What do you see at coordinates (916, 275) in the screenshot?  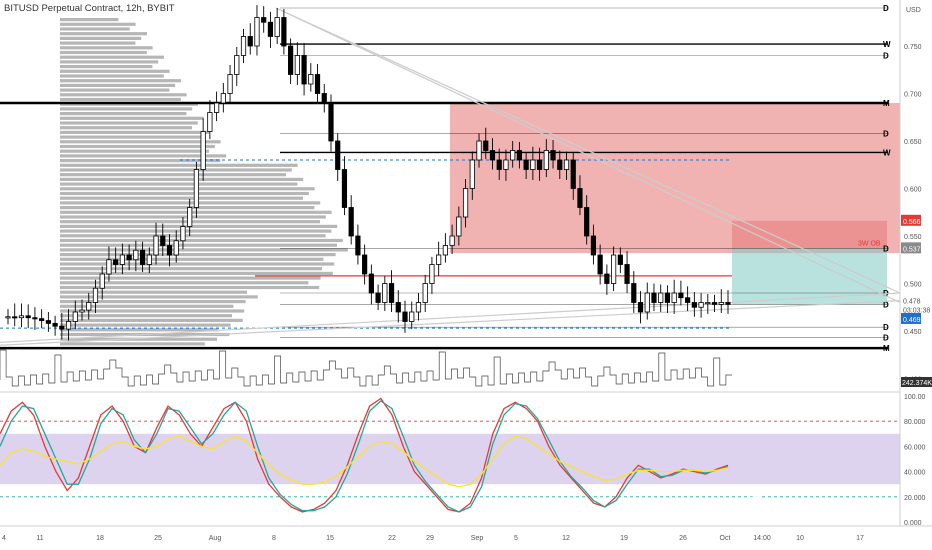 I see `axis-bg` at bounding box center [916, 275].